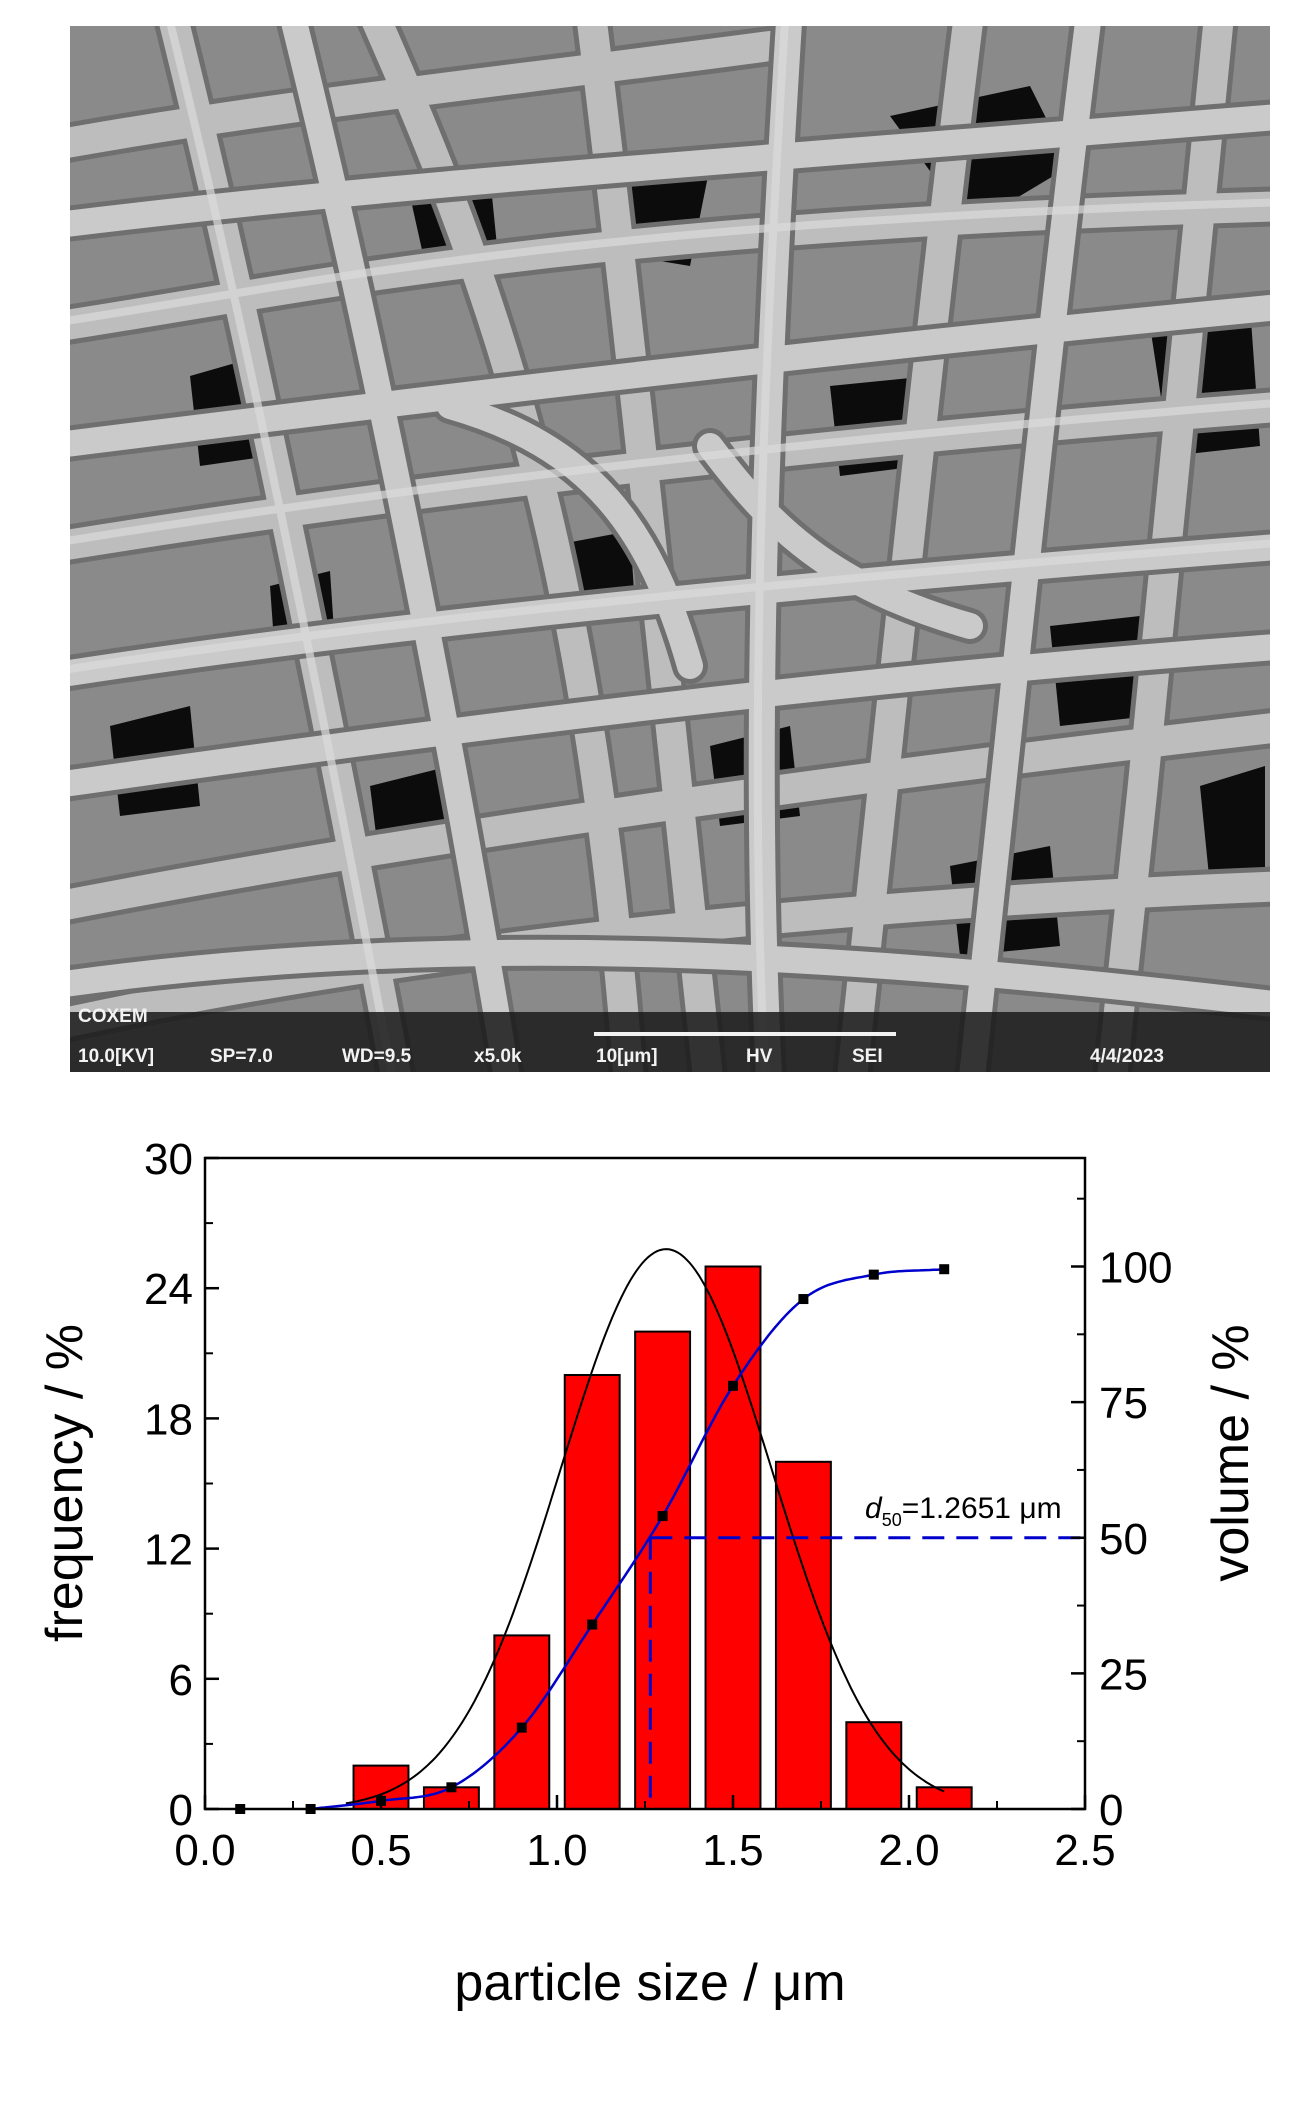  I want to click on x-tick-label: 0.0, so click(204, 1850).